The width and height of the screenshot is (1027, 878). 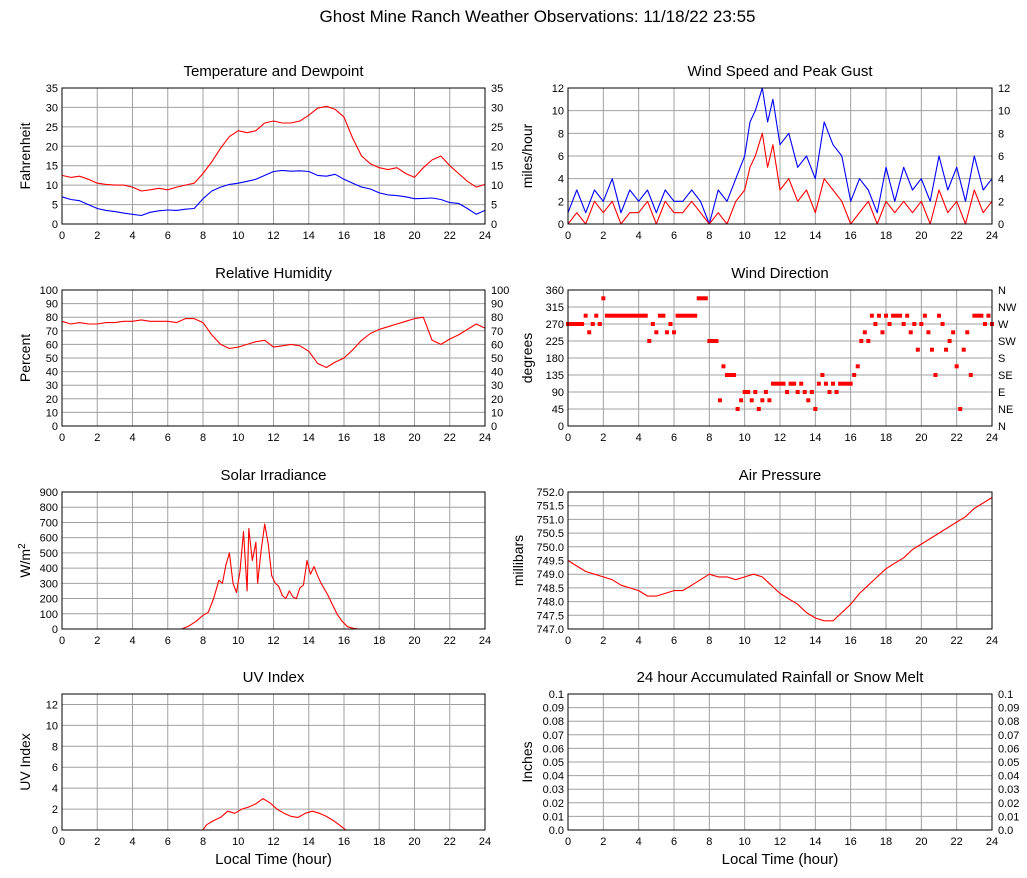 I want to click on rh-xtick-label: 14, so click(x=309, y=438).